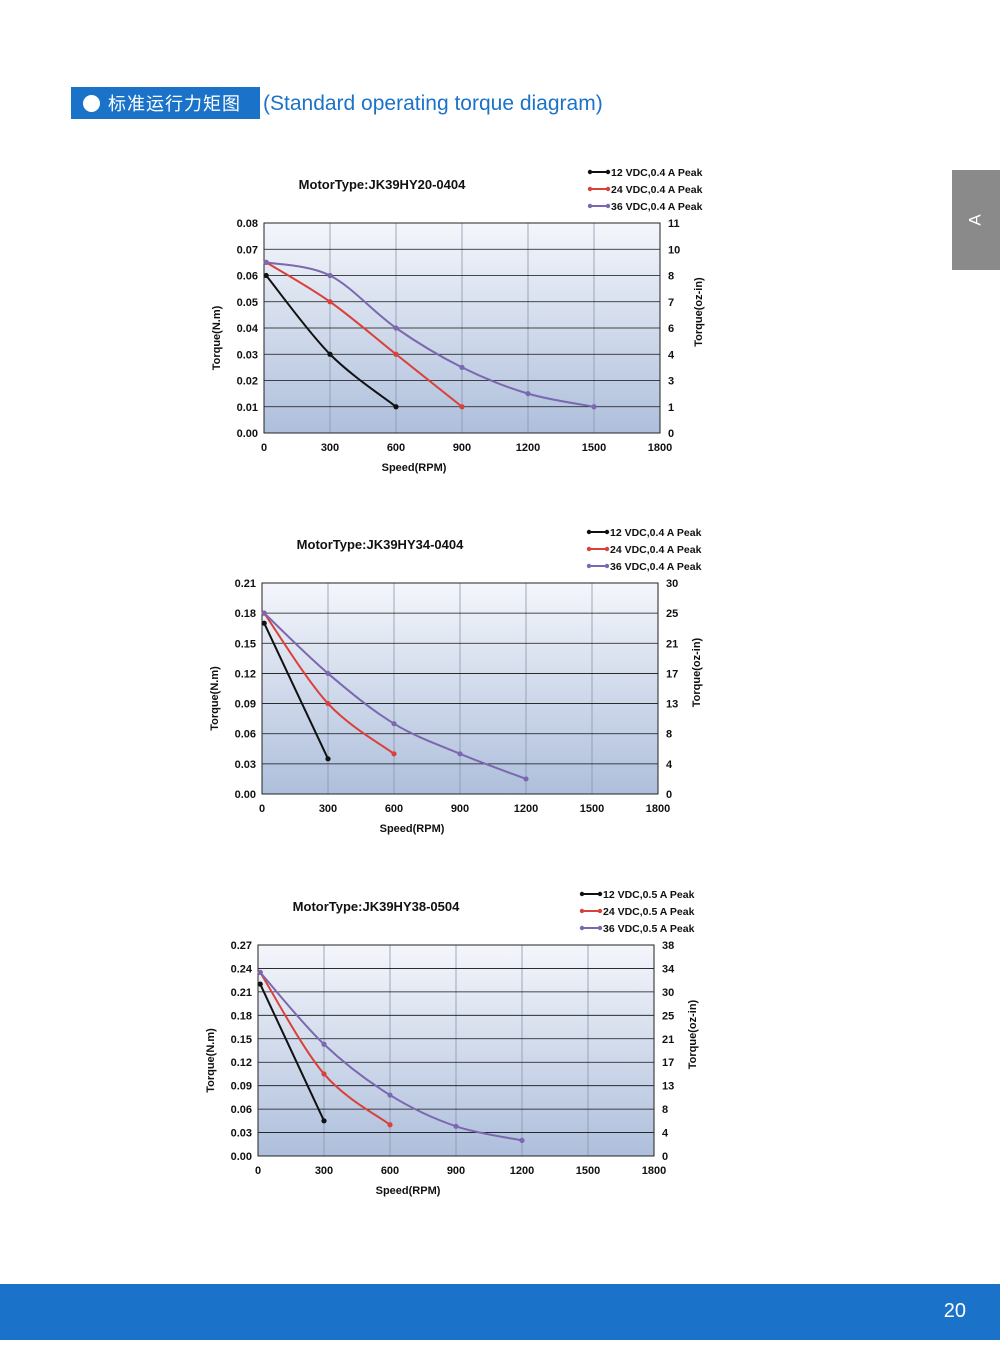  What do you see at coordinates (672, 584) in the screenshot?
I see `y2-tick-label: 30` at bounding box center [672, 584].